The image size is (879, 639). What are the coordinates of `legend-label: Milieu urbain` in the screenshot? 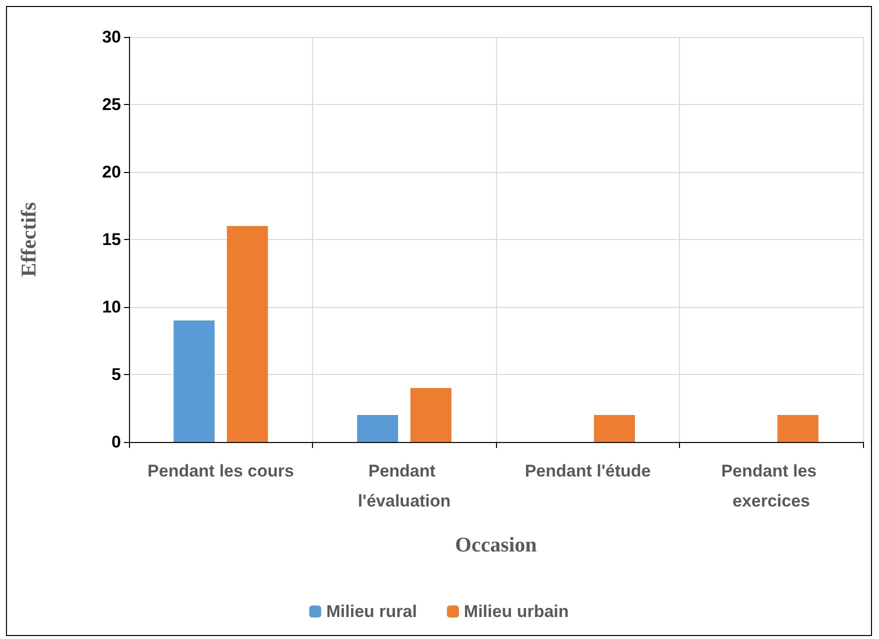 It's located at (516, 611).